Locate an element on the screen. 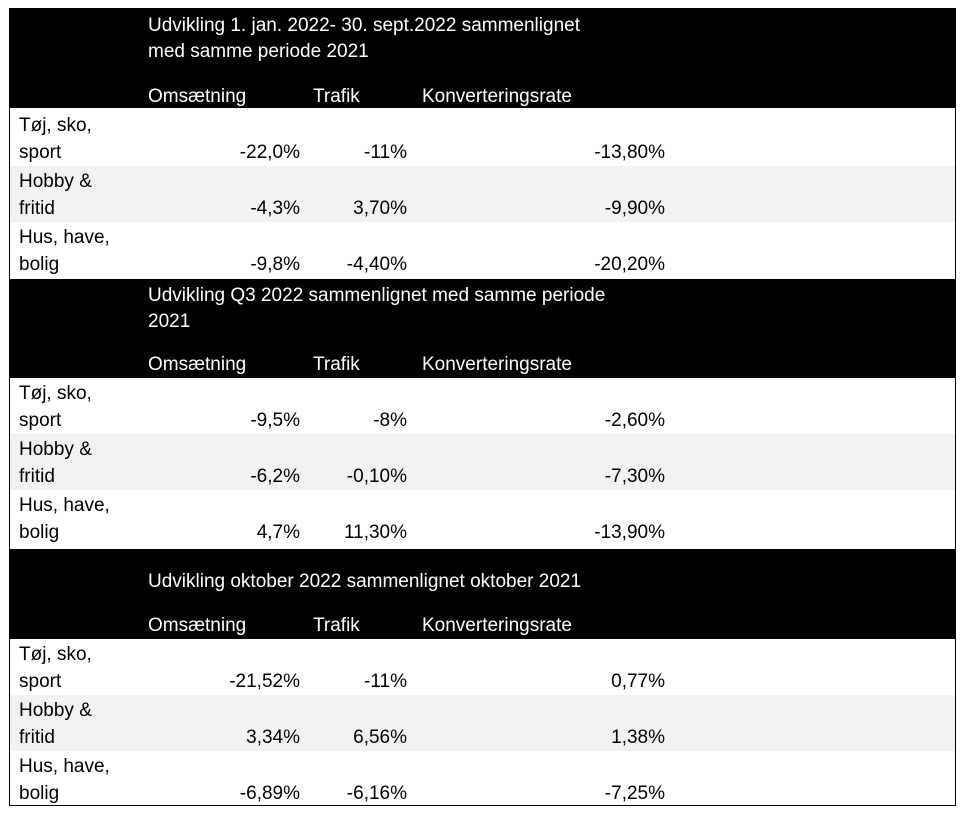 The image size is (964, 820). table-row: Hus, have, bolig -9,8% -4,40% -20,20% is located at coordinates (482, 250).